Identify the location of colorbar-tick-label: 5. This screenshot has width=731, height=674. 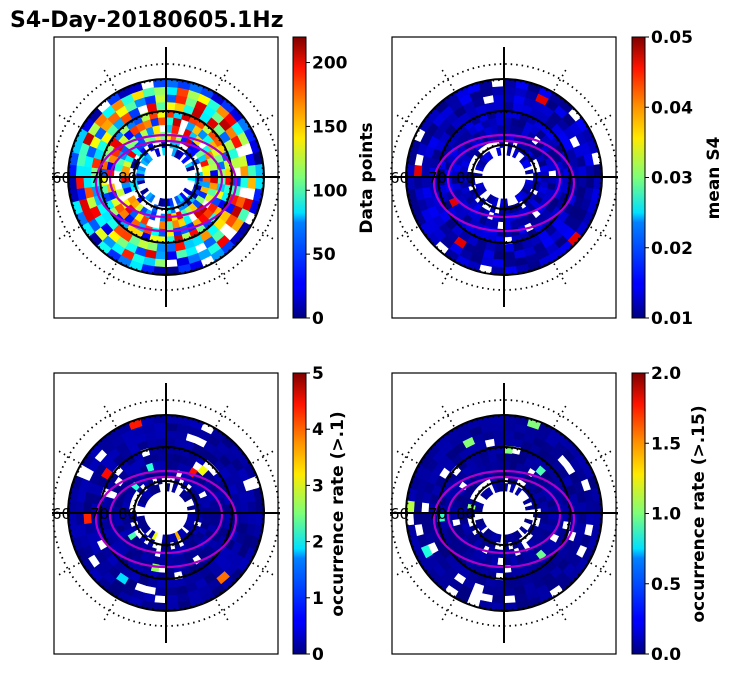
(318, 374).